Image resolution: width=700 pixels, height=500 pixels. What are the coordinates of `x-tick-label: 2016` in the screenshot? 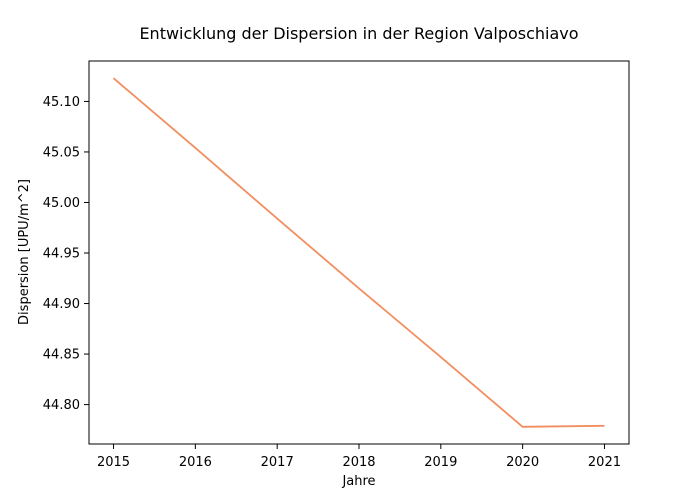 It's located at (195, 462).